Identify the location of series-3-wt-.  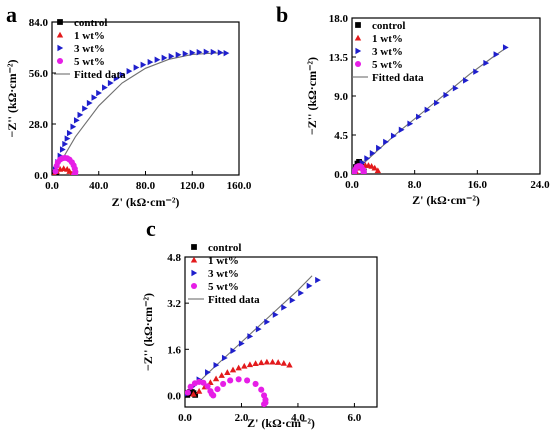
(141, 110).